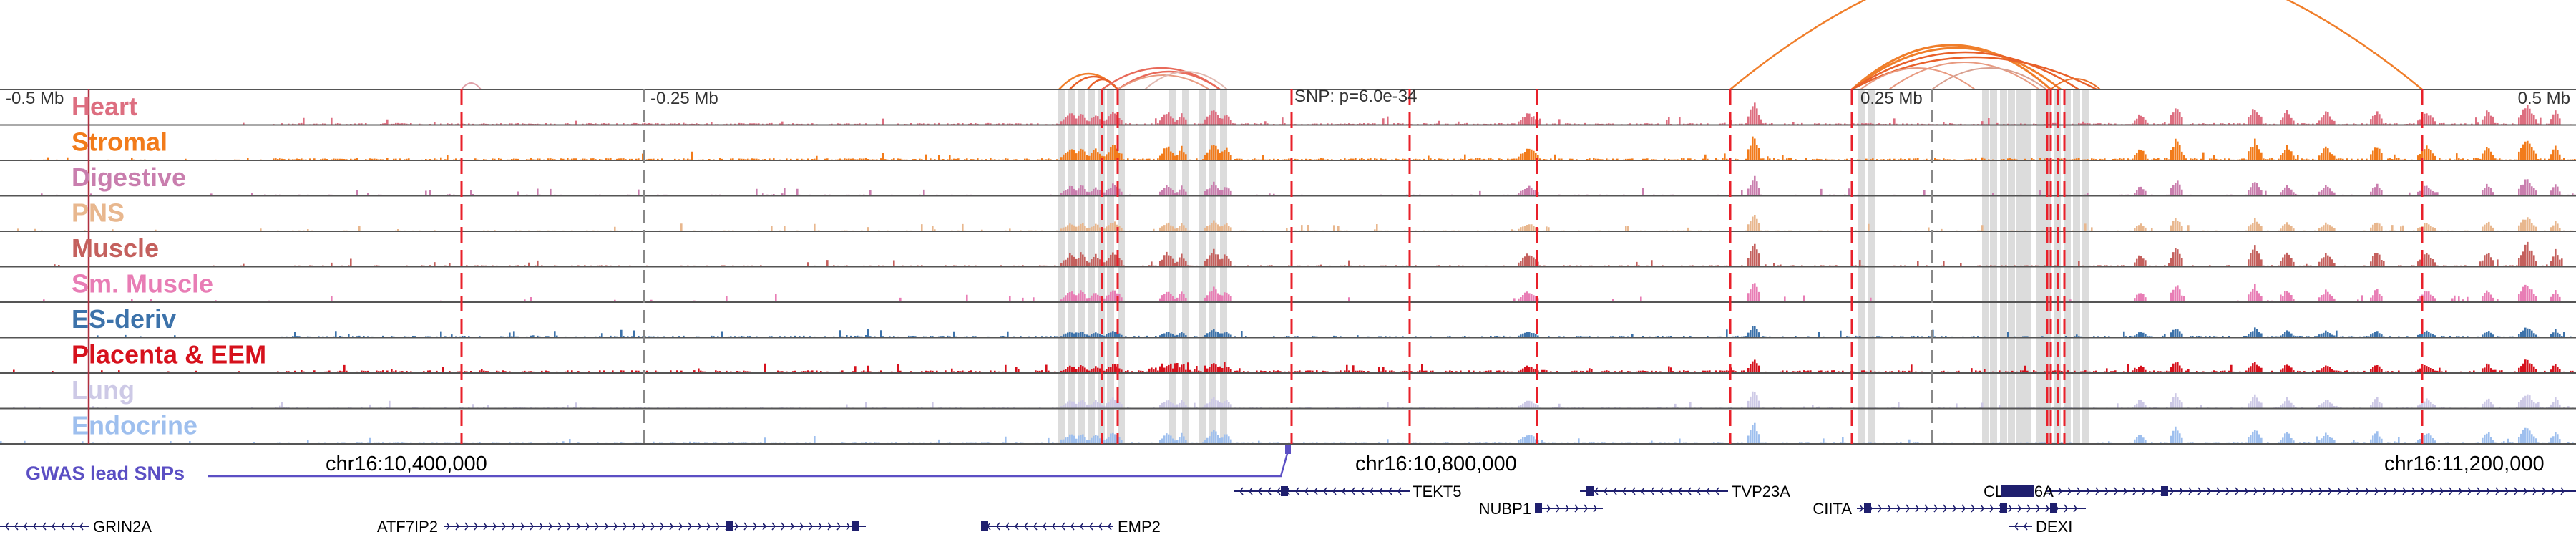 This screenshot has height=537, width=2576. Describe the element at coordinates (134, 425) in the screenshot. I see `track-label: Endocrine` at that location.